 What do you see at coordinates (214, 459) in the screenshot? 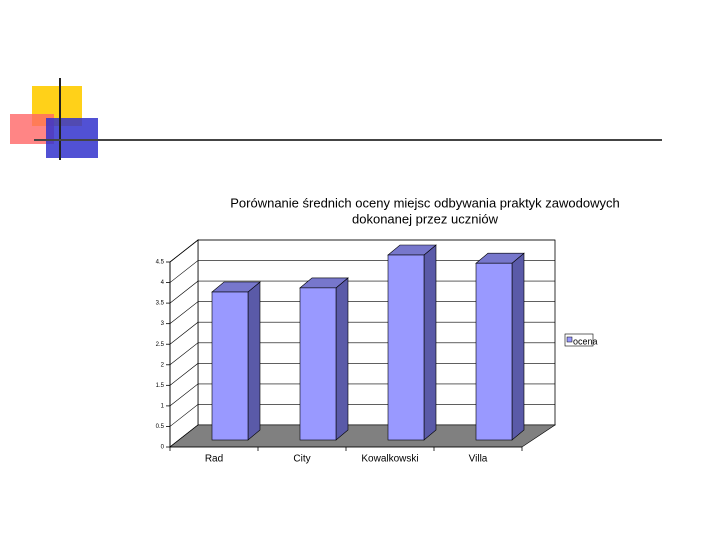
I see `x-tick-label: Rad` at bounding box center [214, 459].